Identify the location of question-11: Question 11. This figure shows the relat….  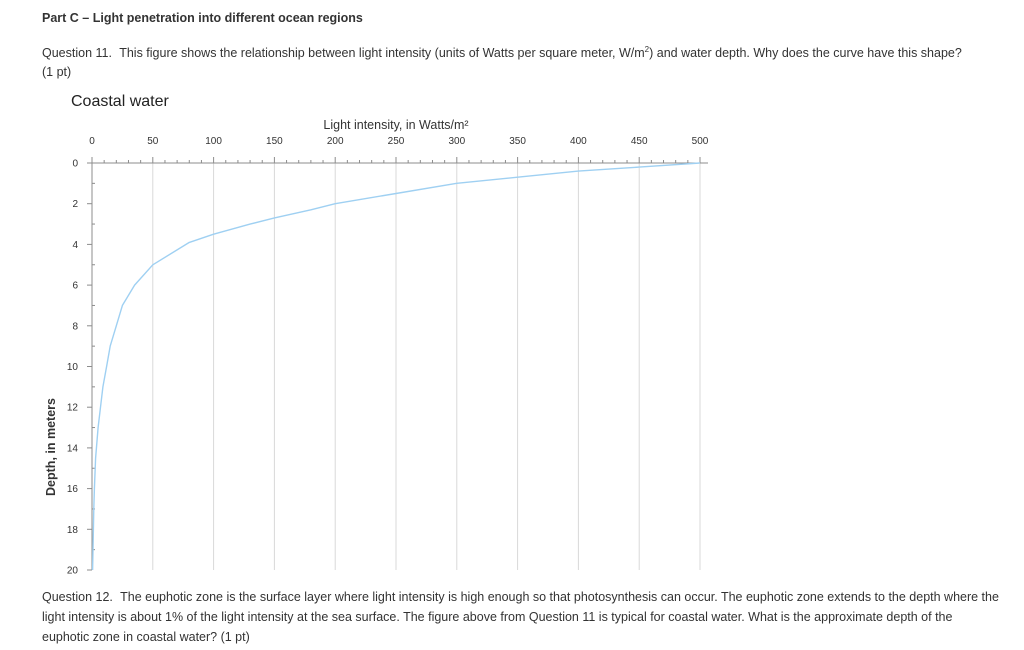
(527, 61).